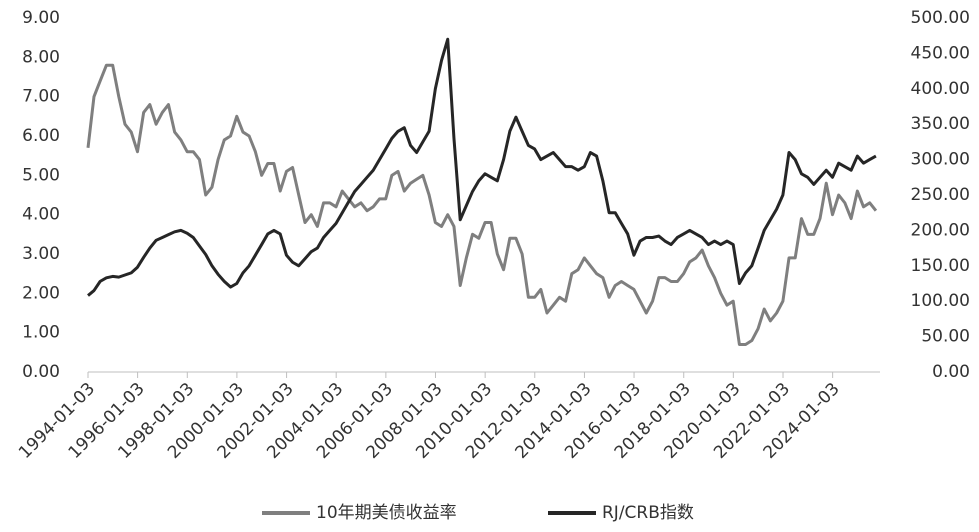 Image resolution: width=979 pixels, height=532 pixels. Describe the element at coordinates (940, 53) in the screenshot. I see `y2-tick-label: 450.00` at that location.